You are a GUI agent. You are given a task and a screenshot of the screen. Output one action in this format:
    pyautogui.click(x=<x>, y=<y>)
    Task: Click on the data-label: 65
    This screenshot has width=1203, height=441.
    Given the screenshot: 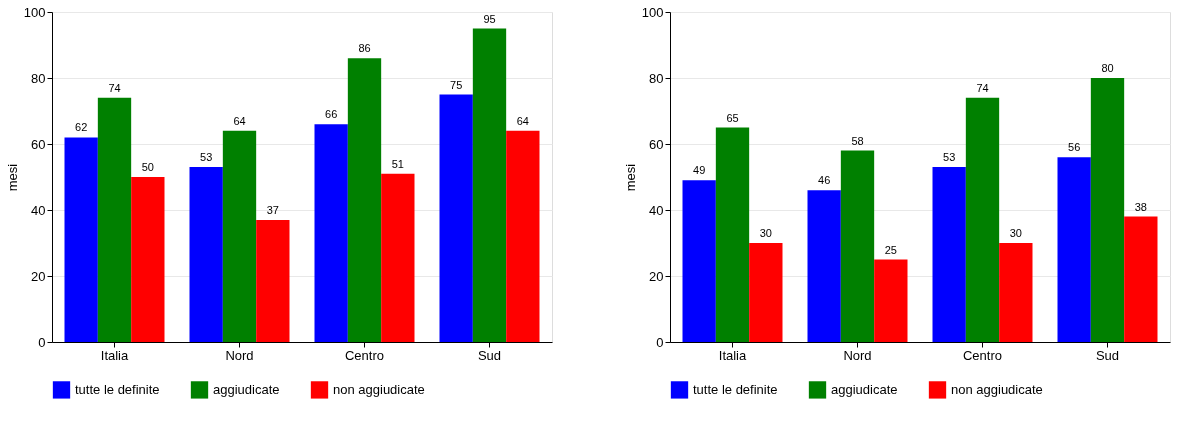 What is the action you would take?
    pyautogui.click(x=732, y=117)
    